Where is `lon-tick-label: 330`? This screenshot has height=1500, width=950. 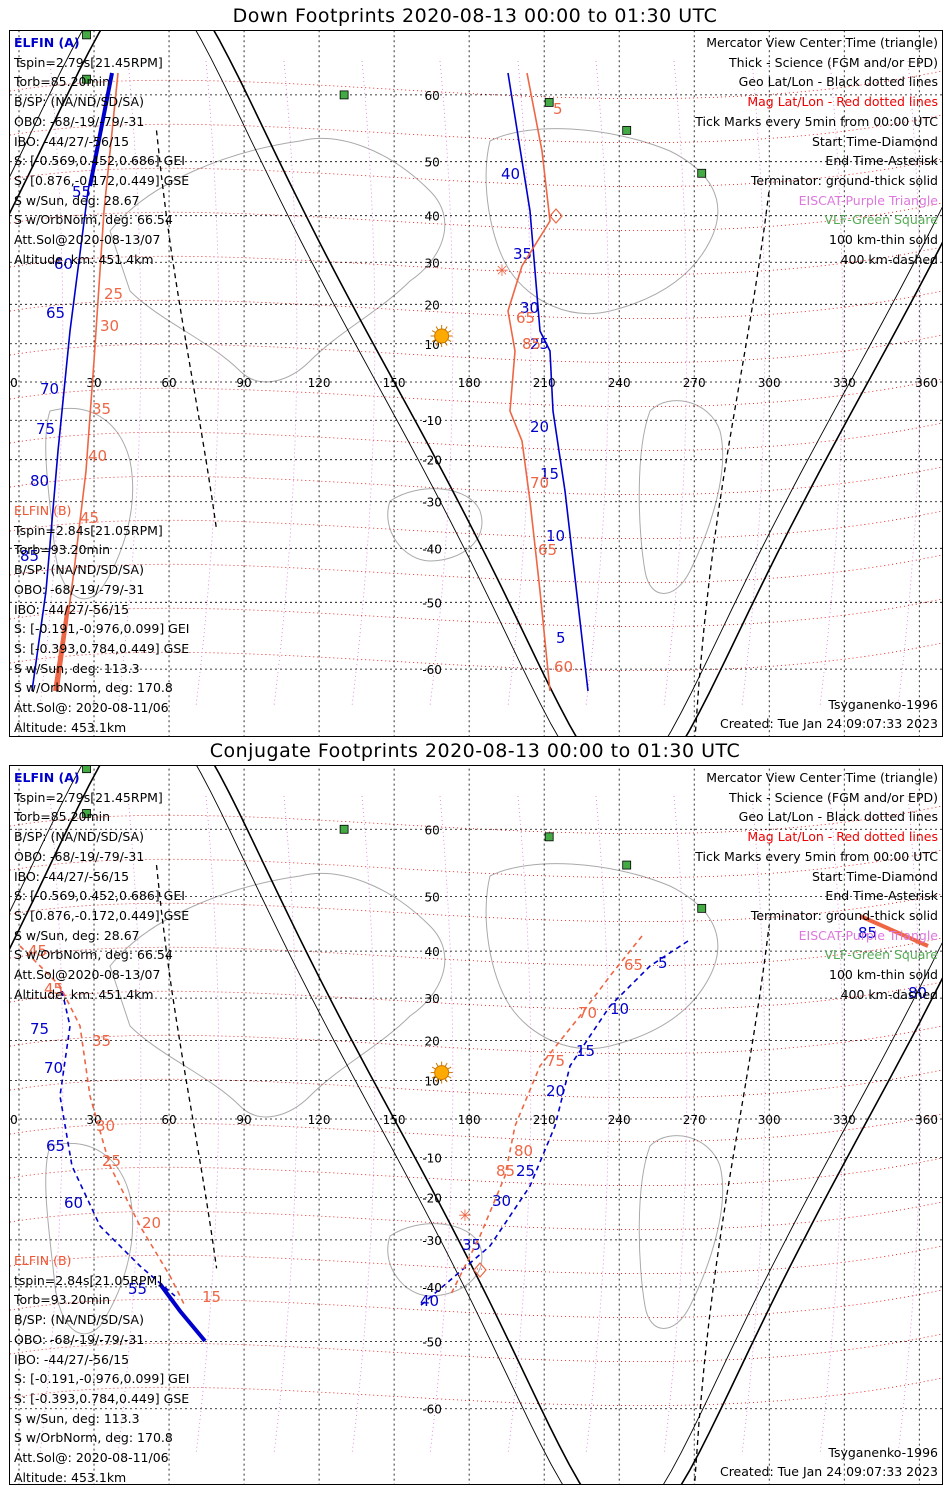
lon-tick-label: 330 is located at coordinates (844, 383).